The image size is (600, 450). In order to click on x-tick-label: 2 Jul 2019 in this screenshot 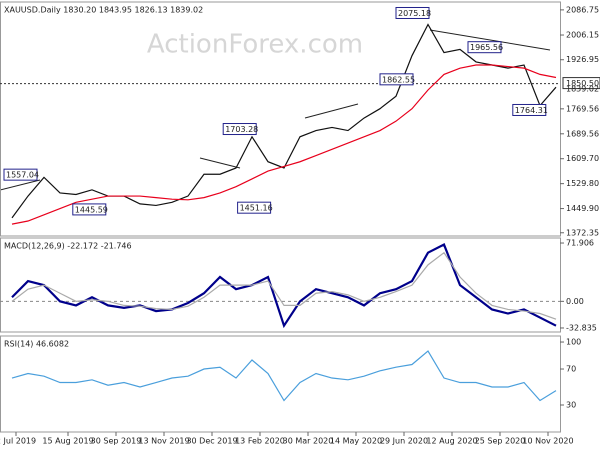, I will do `click(18, 441)`.